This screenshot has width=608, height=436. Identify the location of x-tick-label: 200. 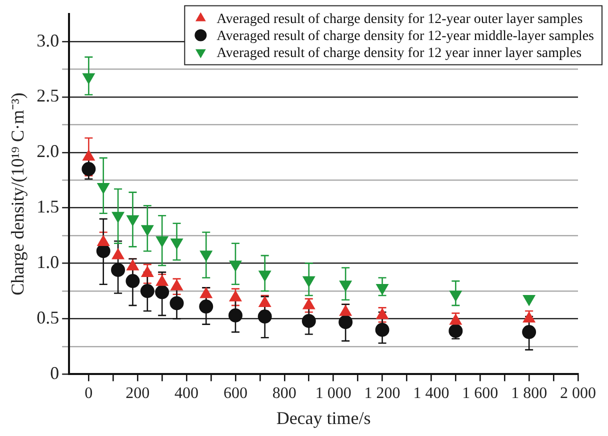
(138, 393).